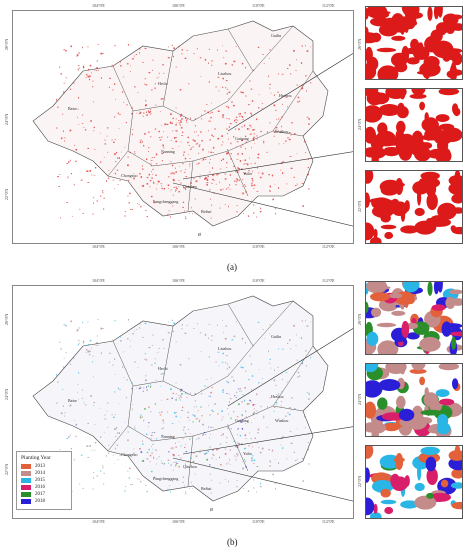  Describe the element at coordinates (414, 318) in the screenshot. I see `inset-b1` at that location.